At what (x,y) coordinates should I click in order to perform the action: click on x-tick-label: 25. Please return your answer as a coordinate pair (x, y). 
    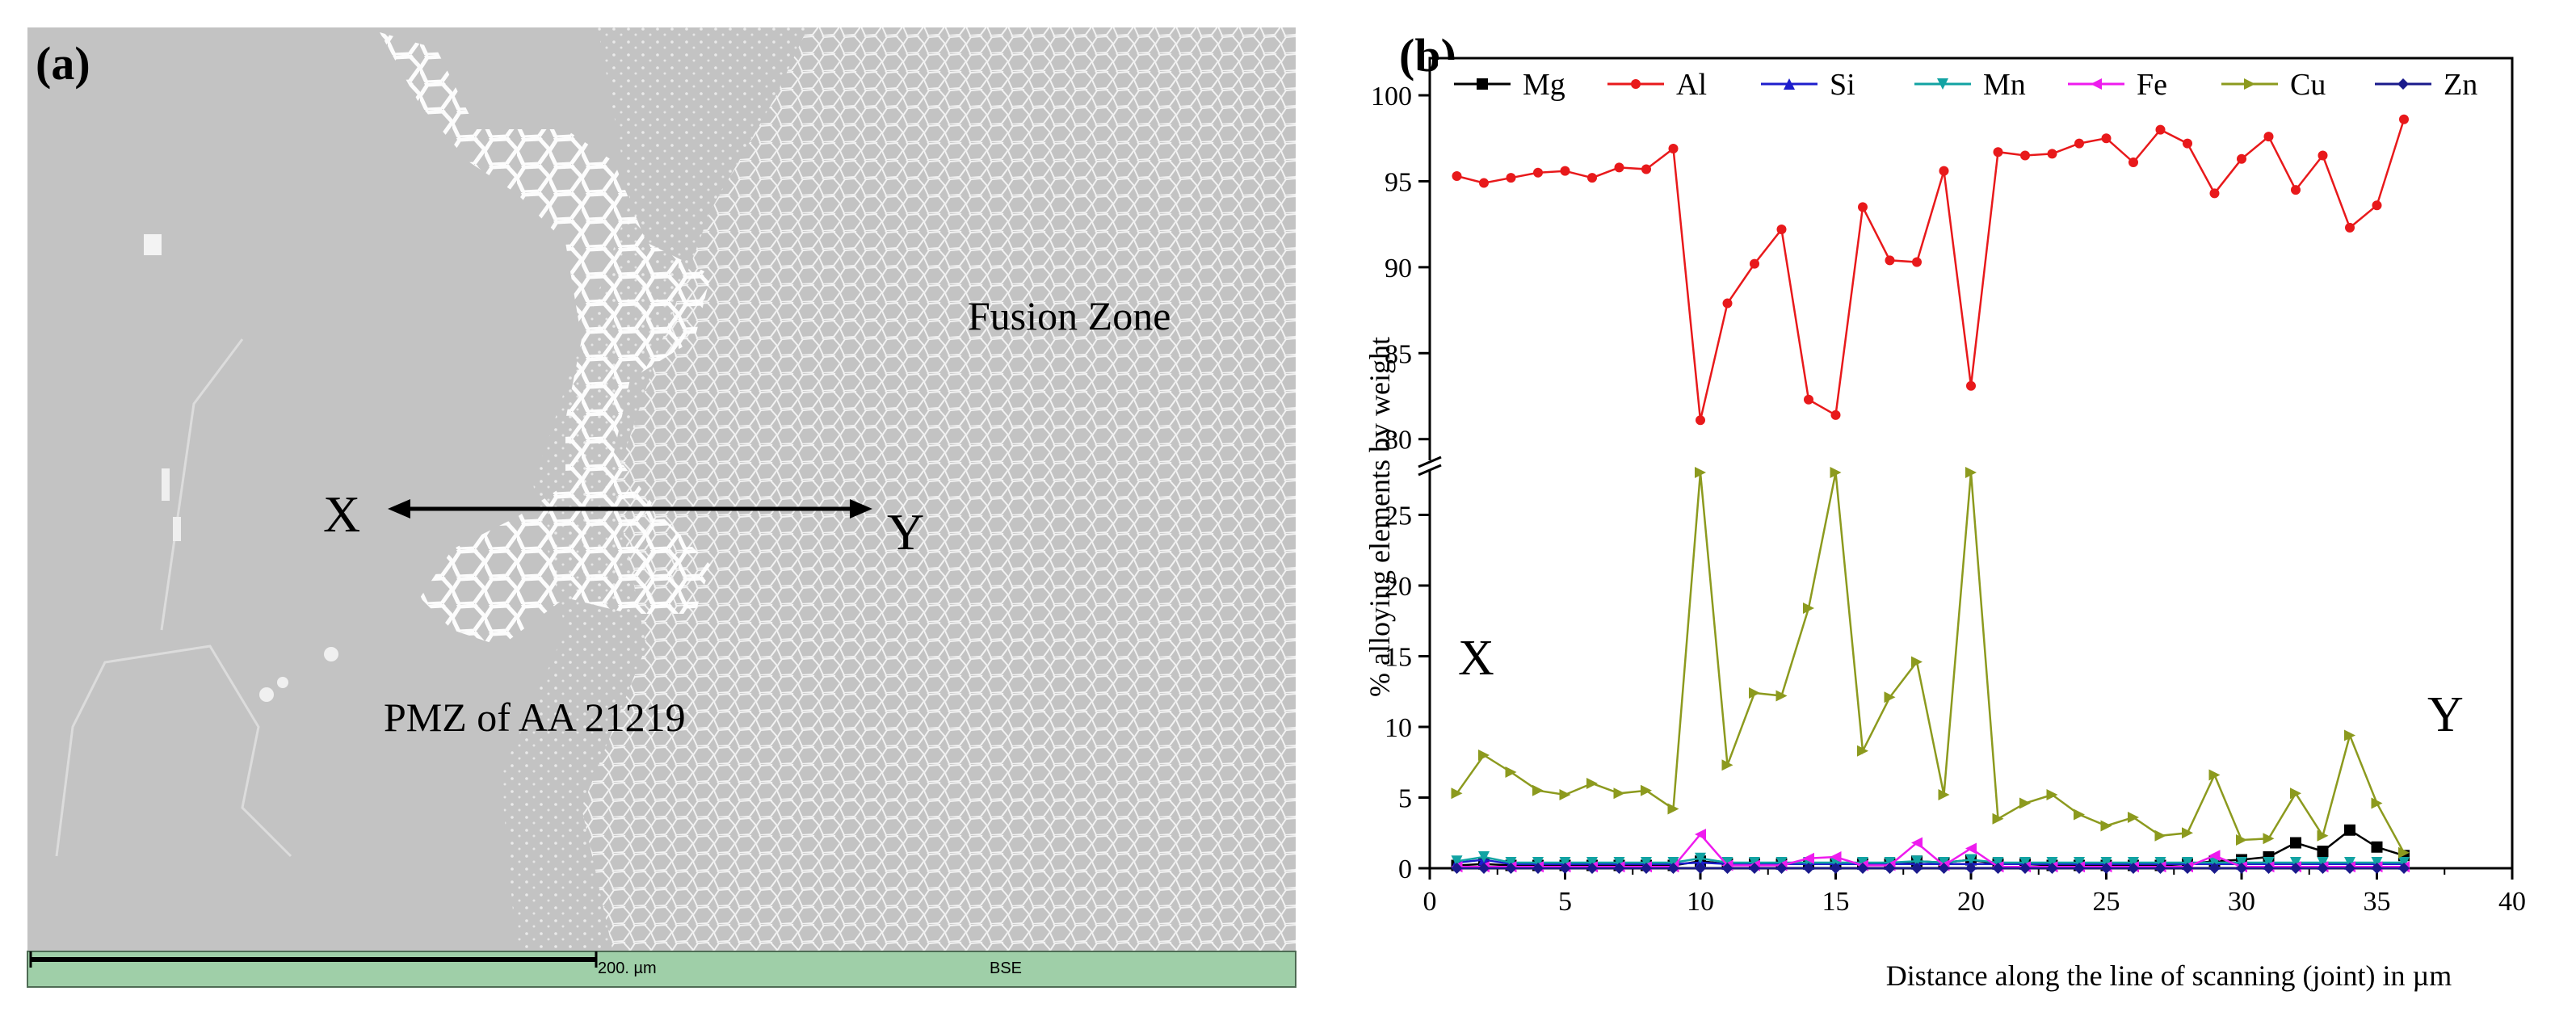
    Looking at the image, I should click on (2106, 902).